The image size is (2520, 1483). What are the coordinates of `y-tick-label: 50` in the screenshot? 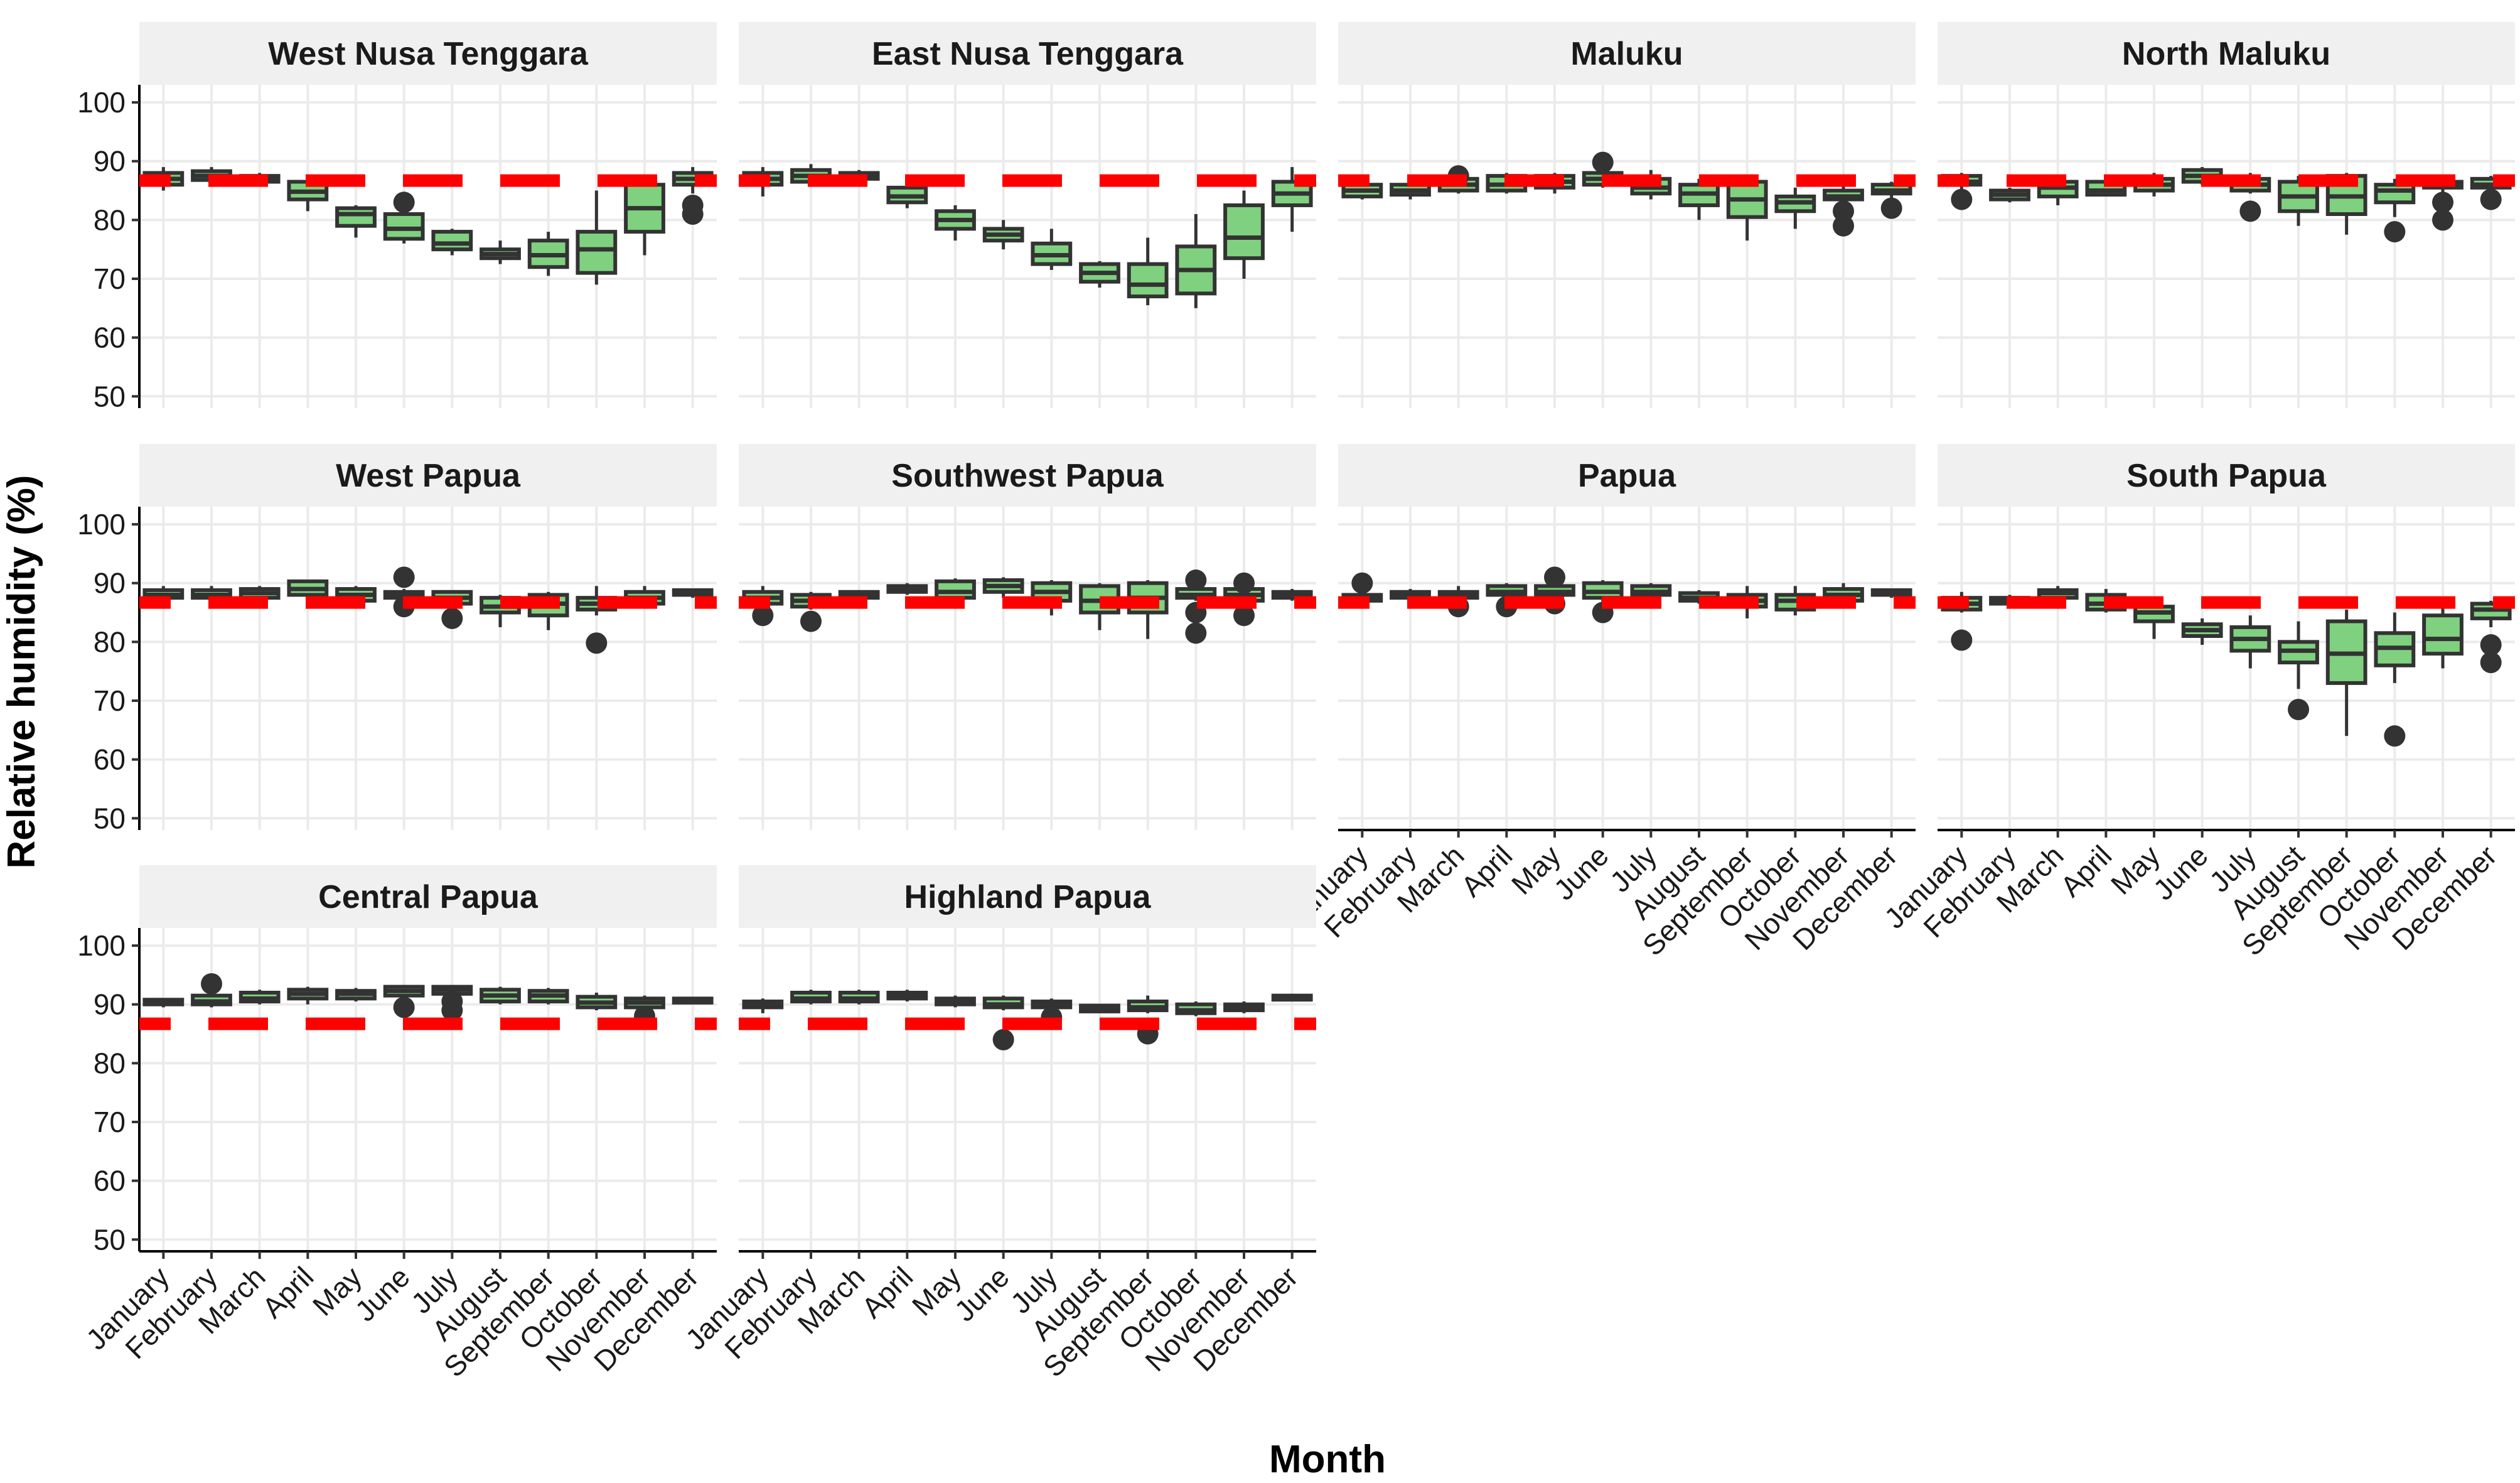 It's located at (110, 1239).